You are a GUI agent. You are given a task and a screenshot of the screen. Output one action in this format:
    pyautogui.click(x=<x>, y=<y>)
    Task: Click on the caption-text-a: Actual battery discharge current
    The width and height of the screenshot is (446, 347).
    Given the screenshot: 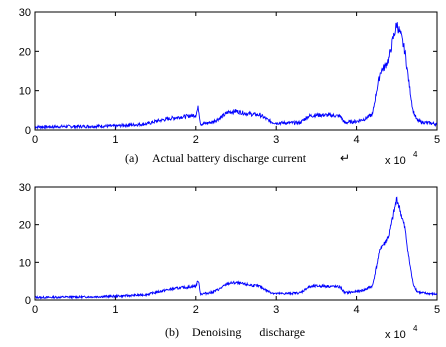 What is the action you would take?
    pyautogui.click(x=229, y=158)
    